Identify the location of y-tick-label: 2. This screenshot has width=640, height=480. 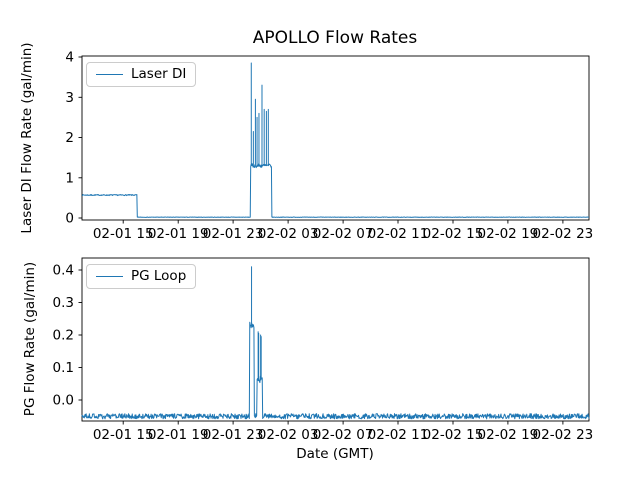
(69, 138).